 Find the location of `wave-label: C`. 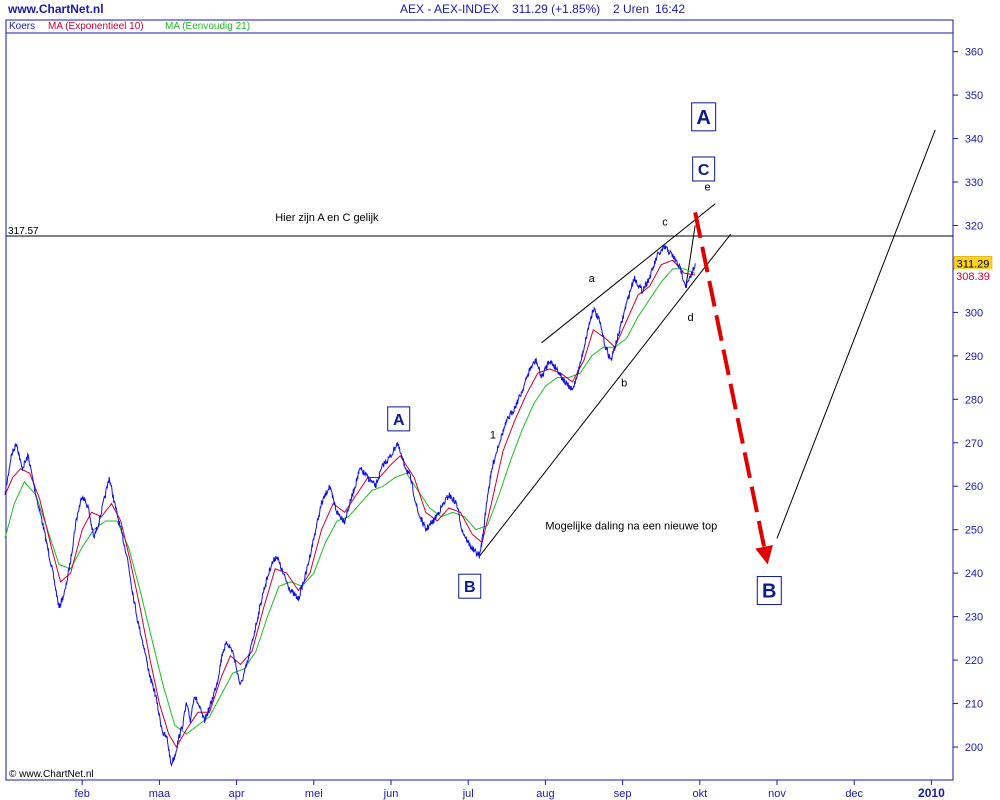

wave-label: C is located at coordinates (704, 170).